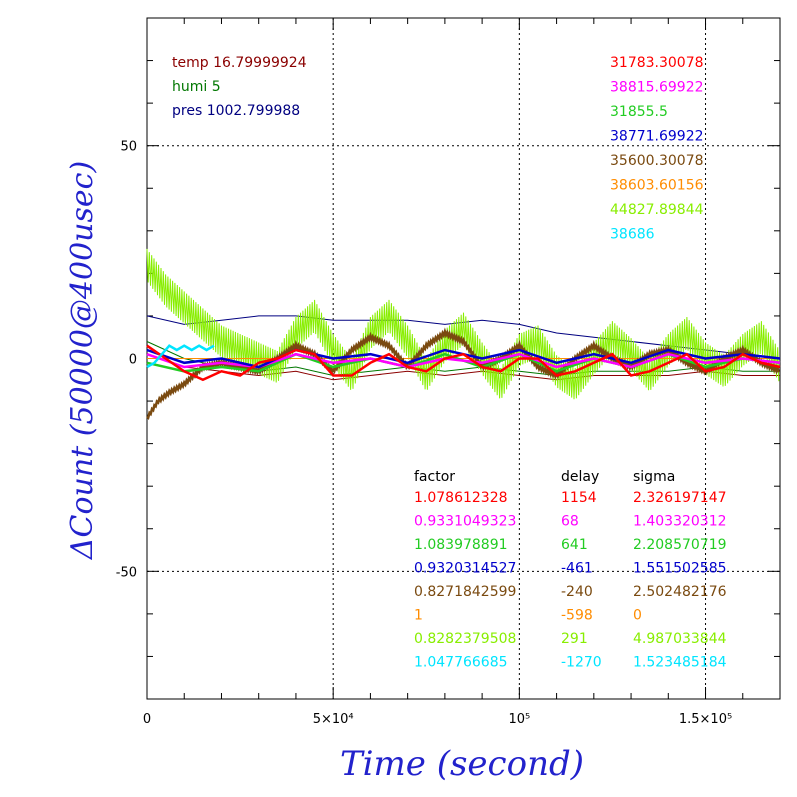 This screenshot has height=797, width=797. What do you see at coordinates (657, 63) in the screenshot?
I see `series-mean: 31783.30078` at bounding box center [657, 63].